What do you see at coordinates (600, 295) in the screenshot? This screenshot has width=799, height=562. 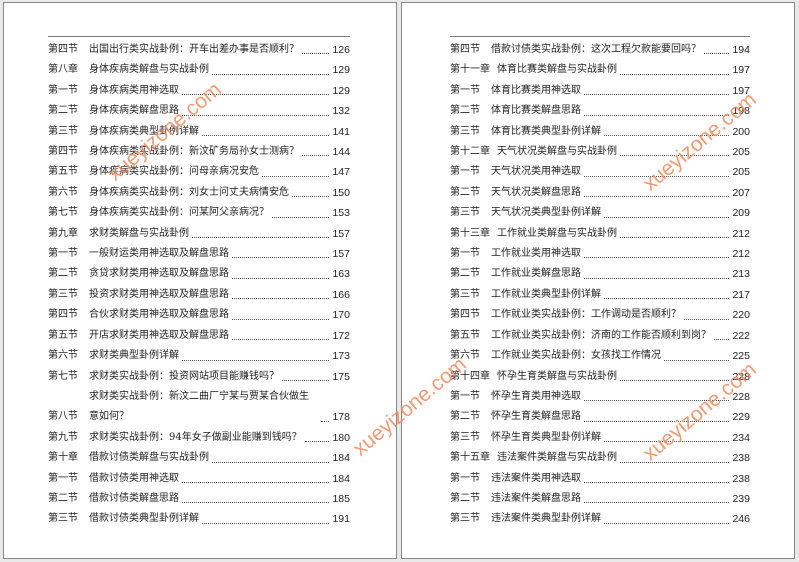 I see `toc-entry: 第三节 工作就业类典型卦例详解 217` at bounding box center [600, 295].